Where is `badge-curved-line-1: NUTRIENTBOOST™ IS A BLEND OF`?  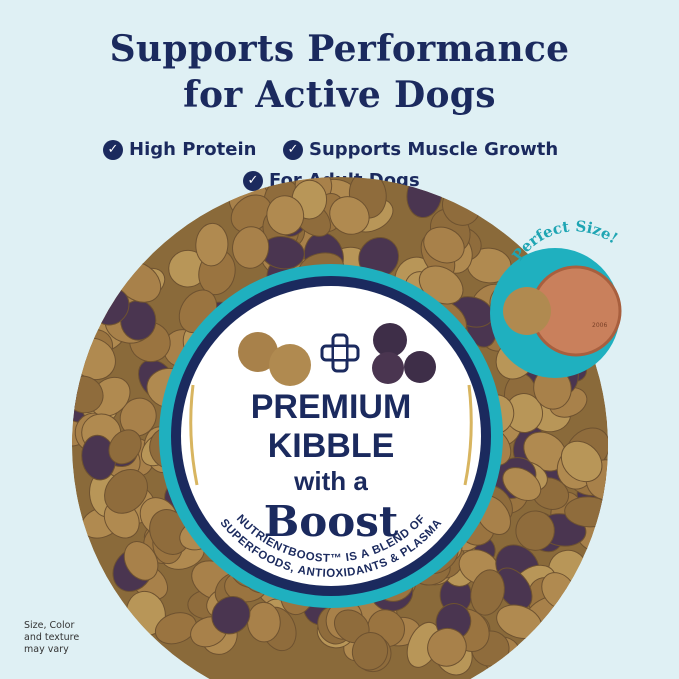 badge-curved-line-1: NUTRIENTBOOST™ IS A BLEND OF is located at coordinates (331, 539).